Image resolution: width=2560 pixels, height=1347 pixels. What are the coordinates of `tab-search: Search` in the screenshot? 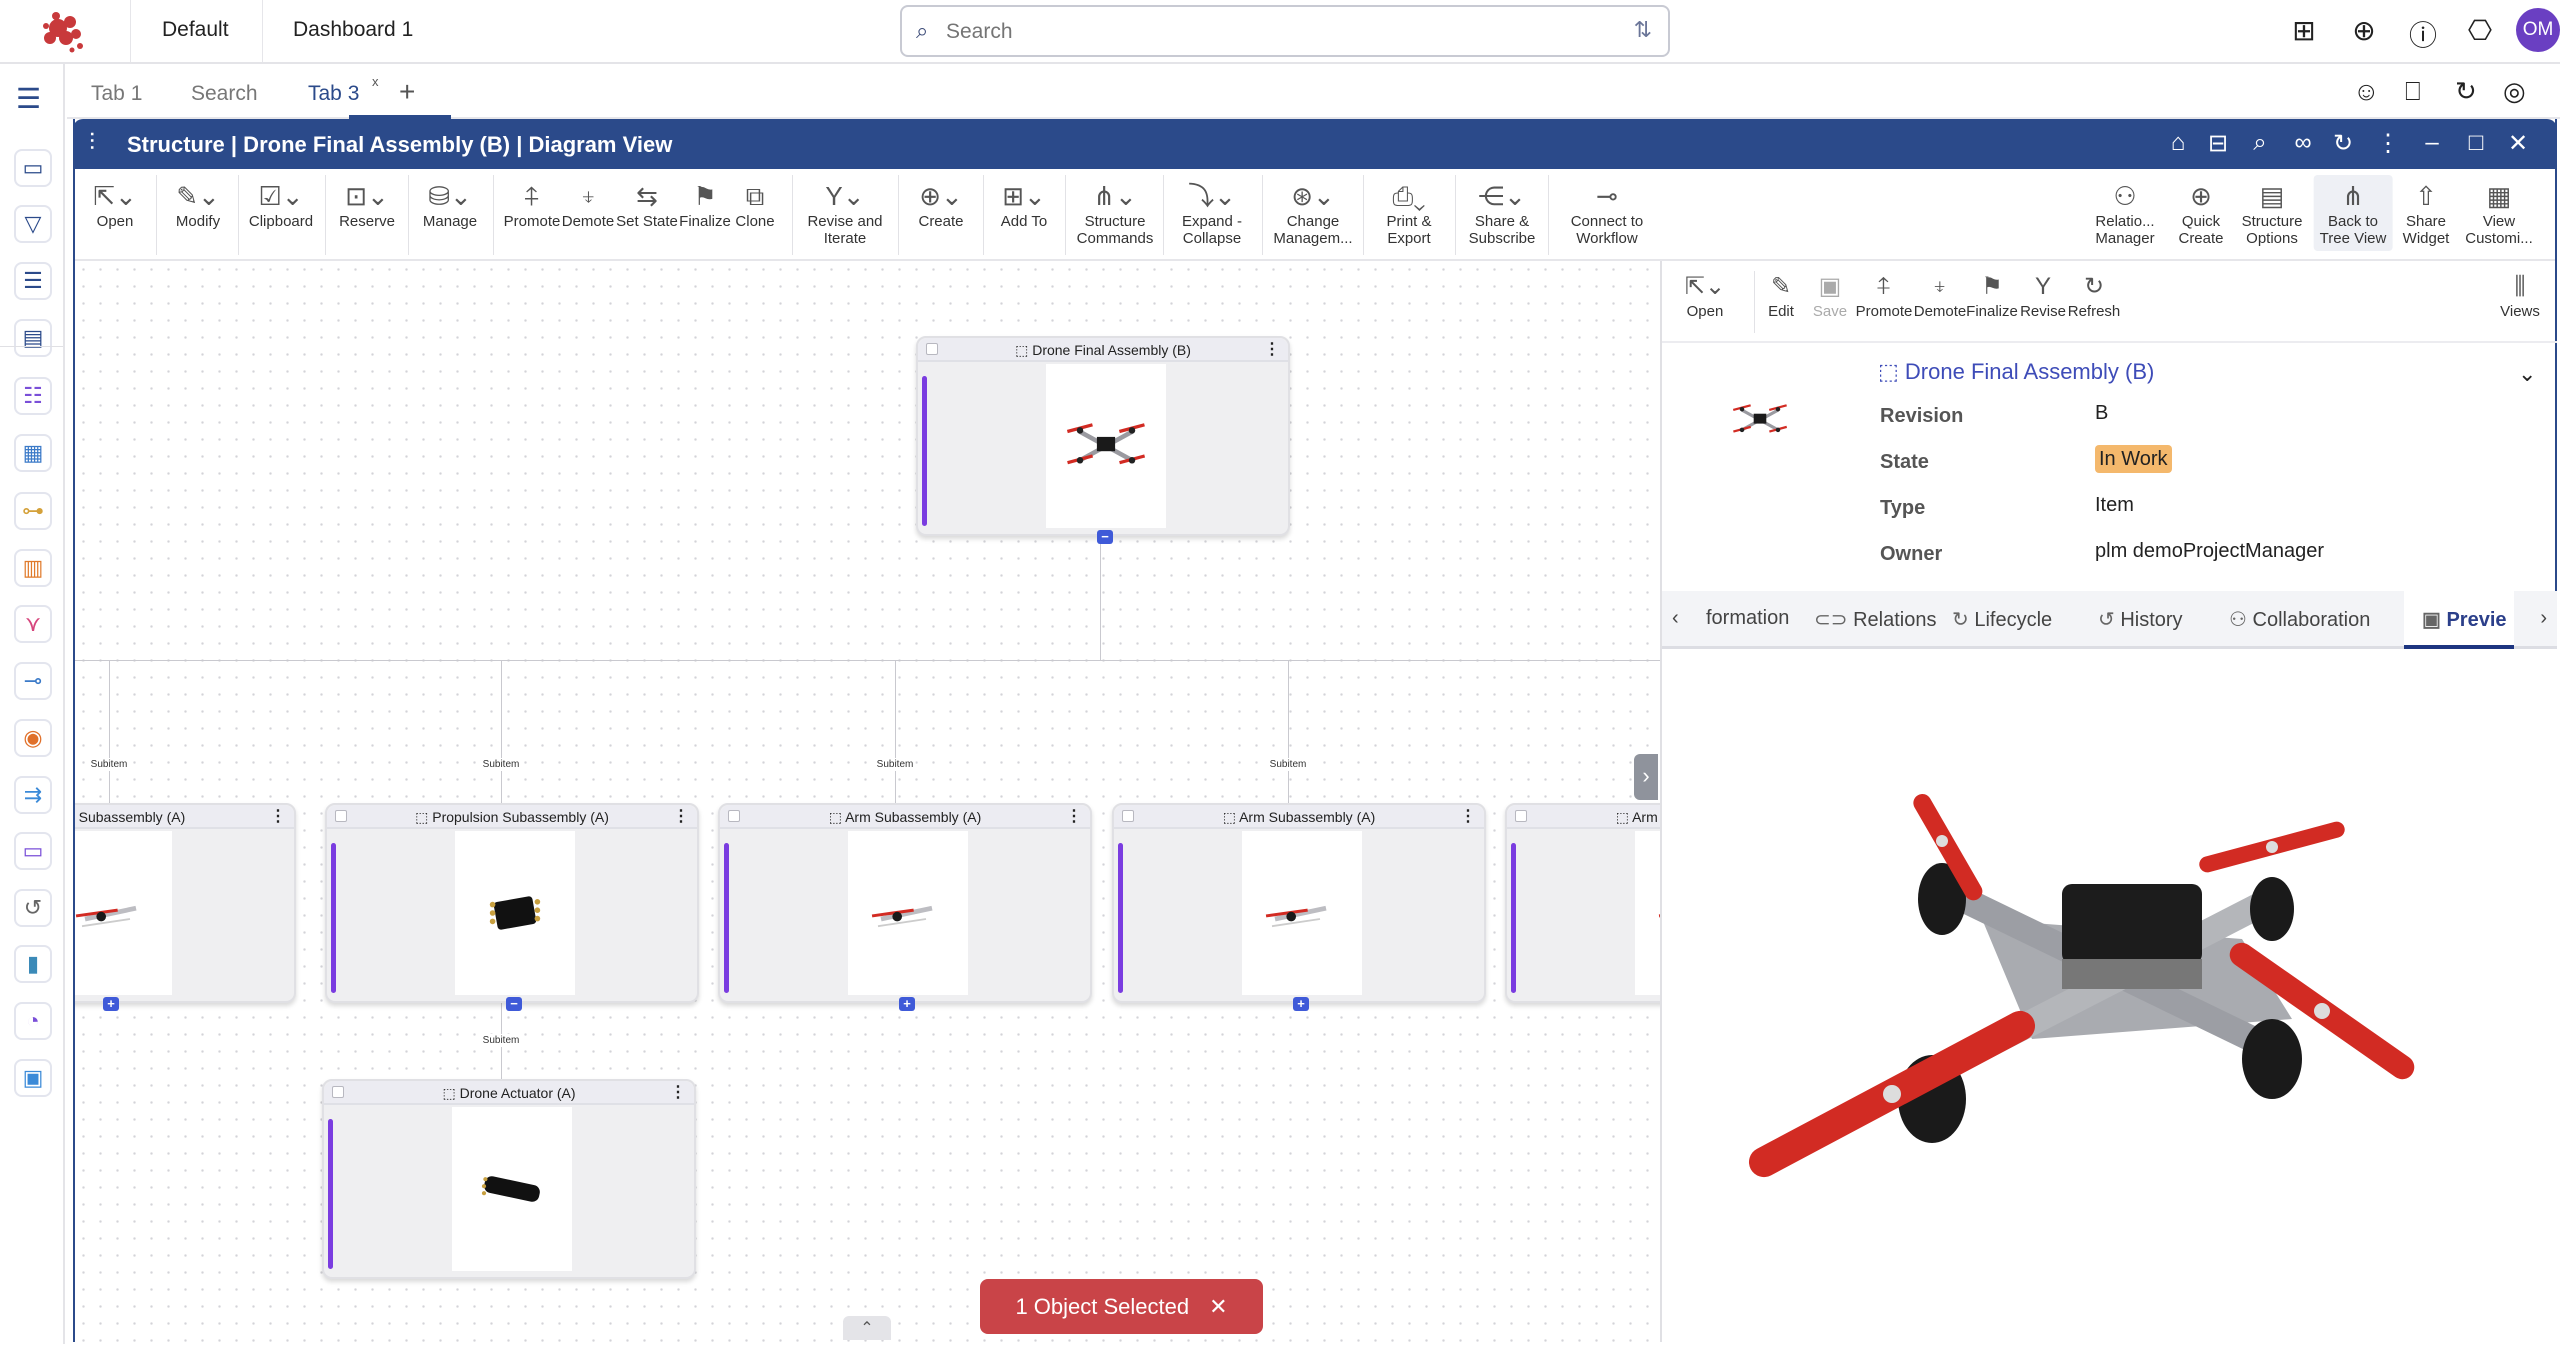 It's located at (224, 93).